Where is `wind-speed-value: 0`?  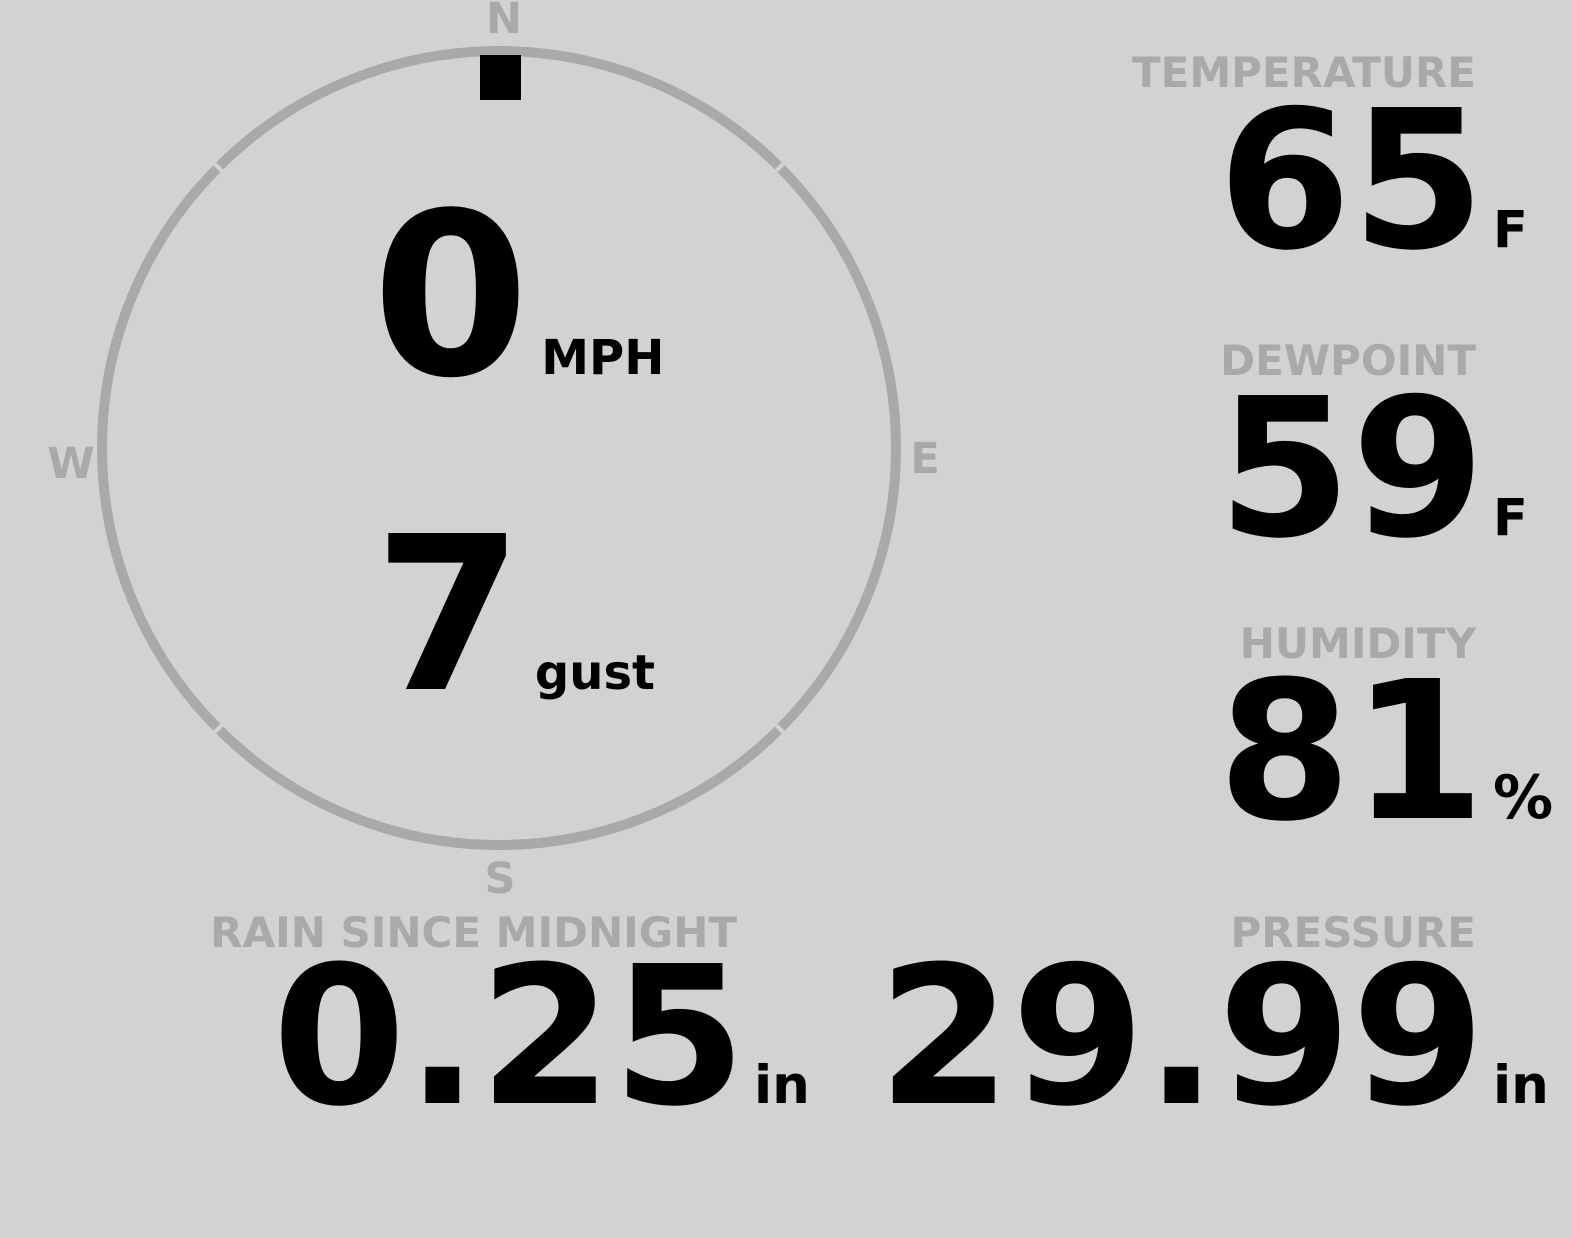
wind-speed-value: 0 is located at coordinates (451, 296).